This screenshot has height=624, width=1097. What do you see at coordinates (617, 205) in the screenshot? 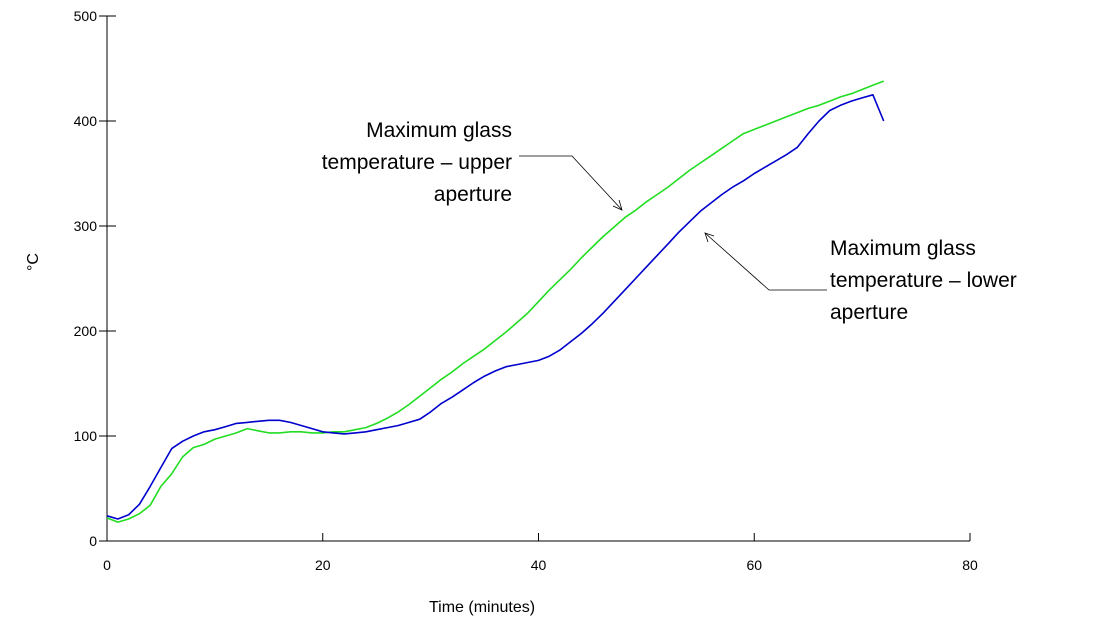
I see `annotation-upper-arrowhead` at bounding box center [617, 205].